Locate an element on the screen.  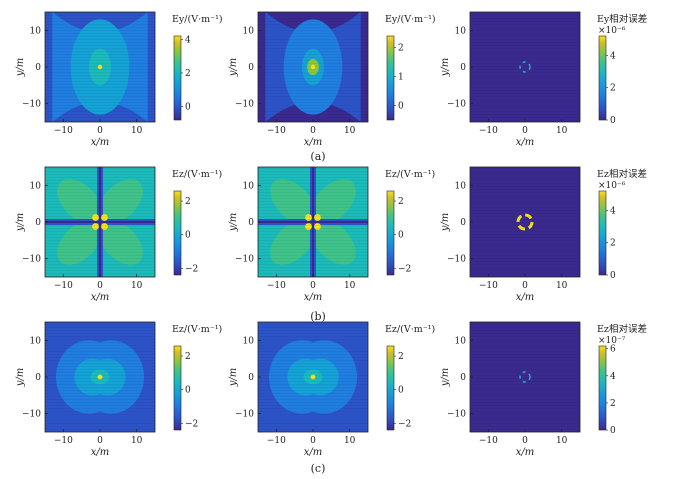
colorbar-tick-label: 4 is located at coordinates (613, 56).